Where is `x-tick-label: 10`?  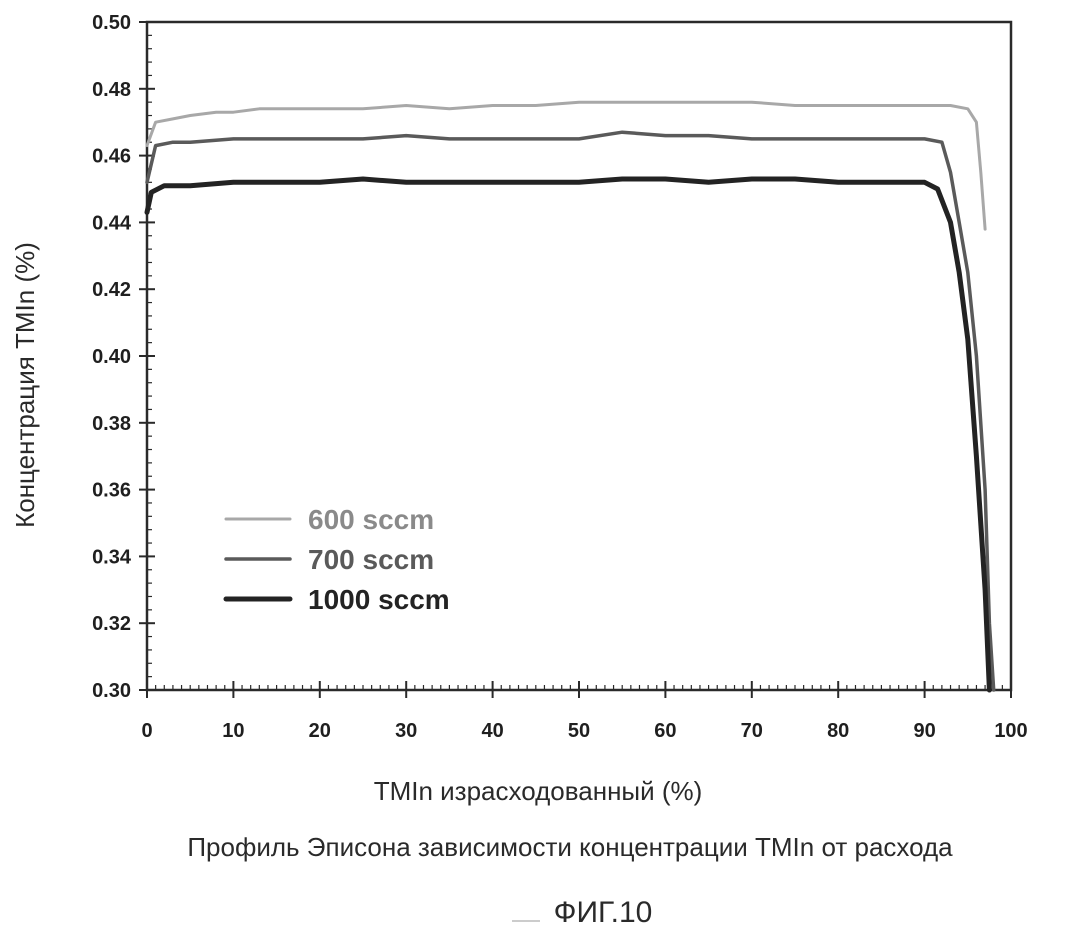 x-tick-label: 10 is located at coordinates (233, 731).